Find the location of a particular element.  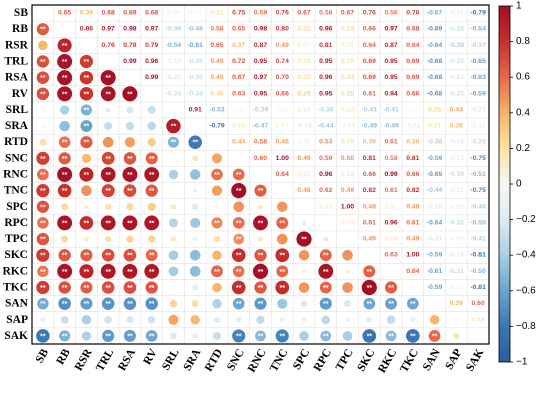

row-label: SKC is located at coordinates (16, 255).